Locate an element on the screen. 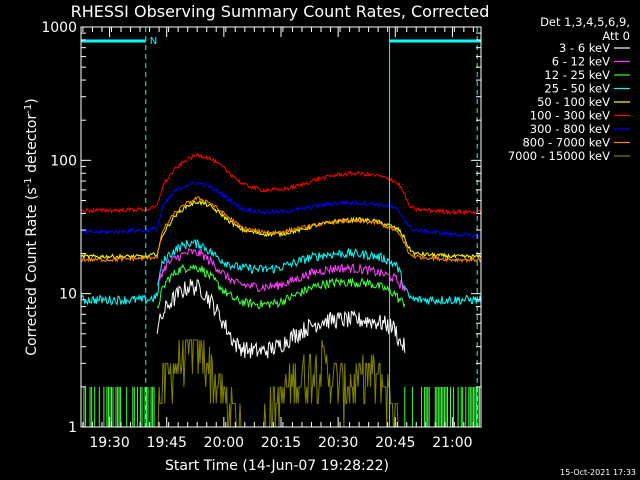  legend-label: 300 - 800 keV is located at coordinates (570, 129).